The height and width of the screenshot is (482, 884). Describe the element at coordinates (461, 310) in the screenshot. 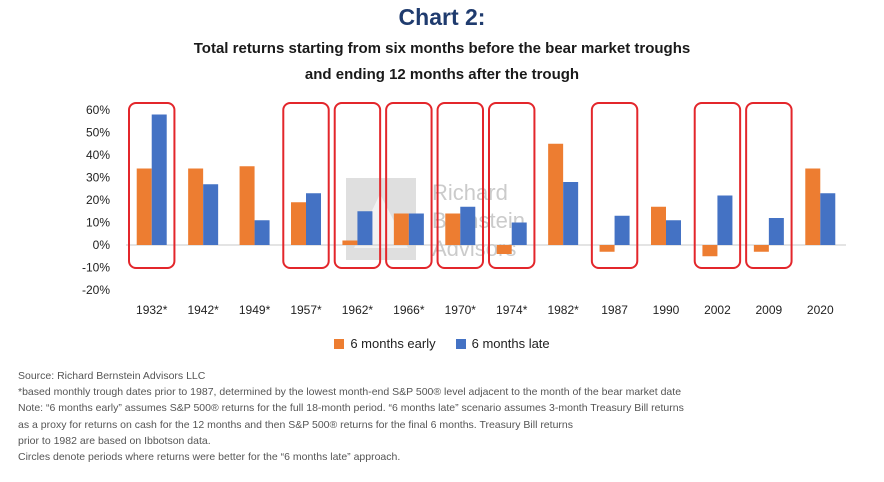

I see `x-tick-label: 1970*` at that location.